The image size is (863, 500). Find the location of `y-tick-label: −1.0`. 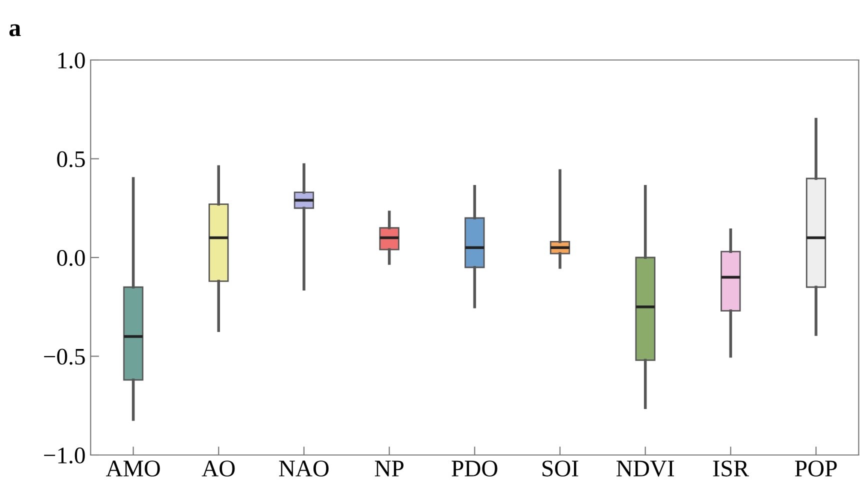

y-tick-label: −1.0 is located at coordinates (64, 455).